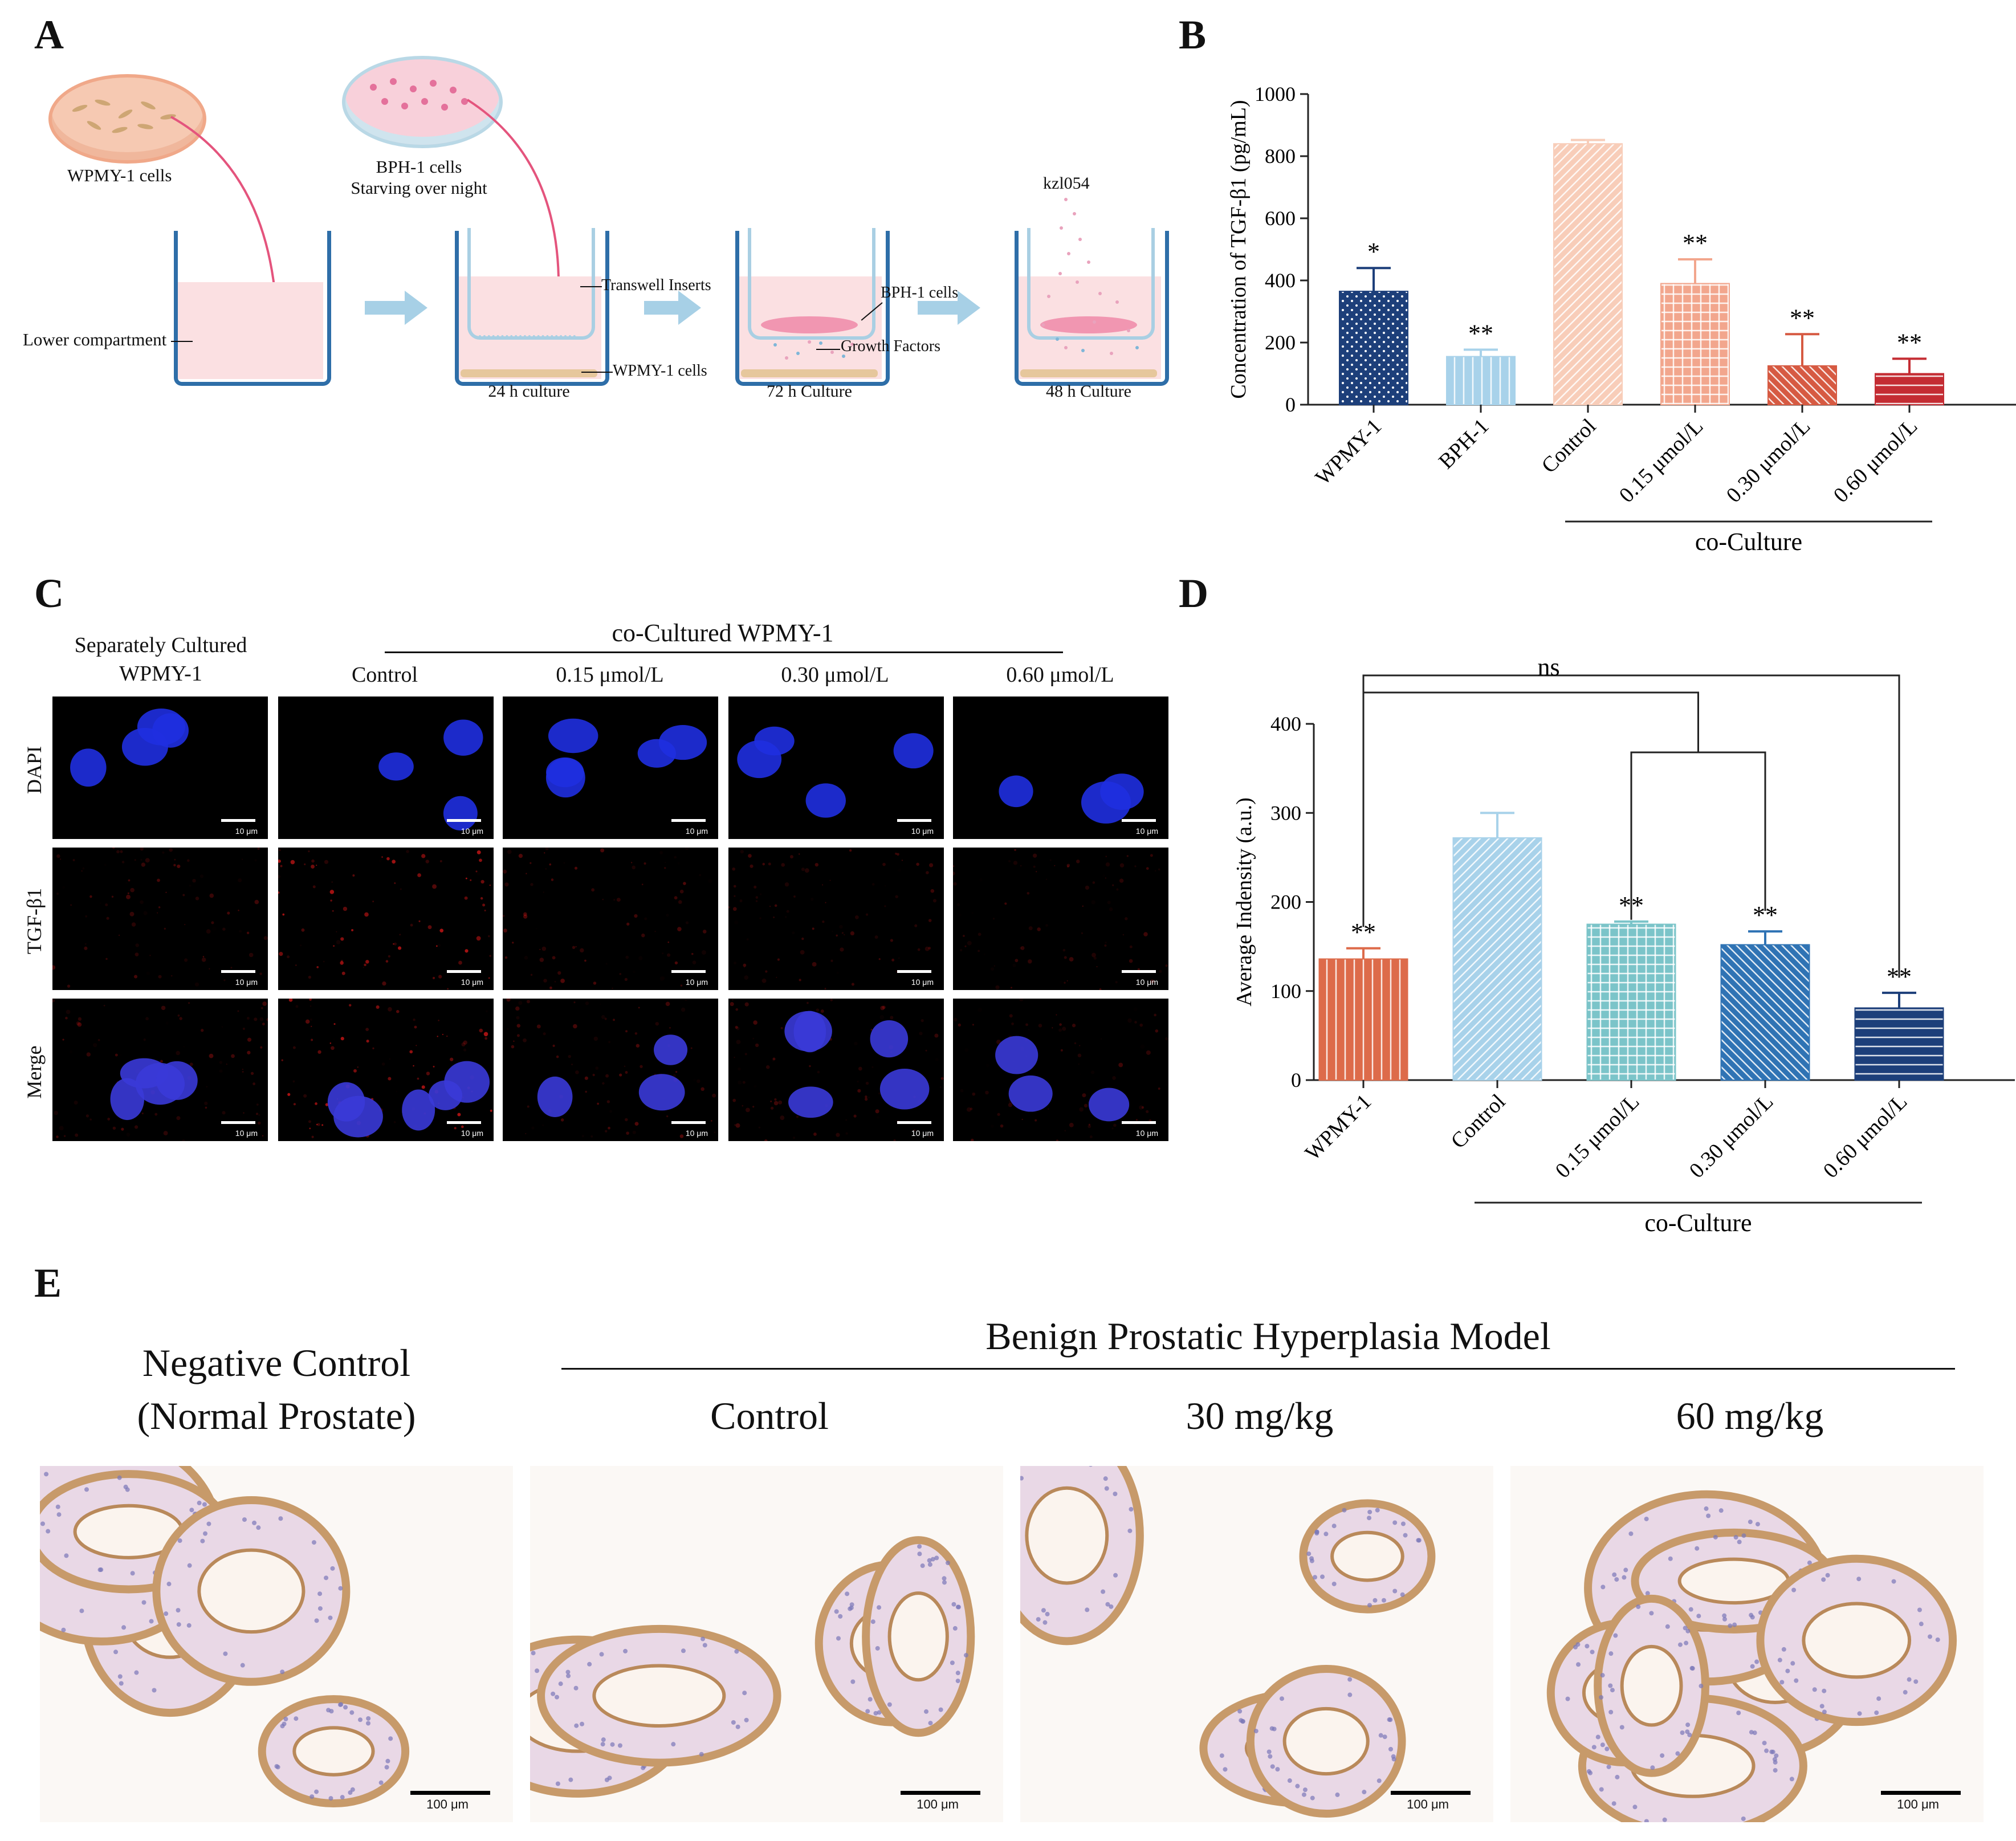  What do you see at coordinates (34, 1072) in the screenshot?
I see `row-merge: Merge` at bounding box center [34, 1072].